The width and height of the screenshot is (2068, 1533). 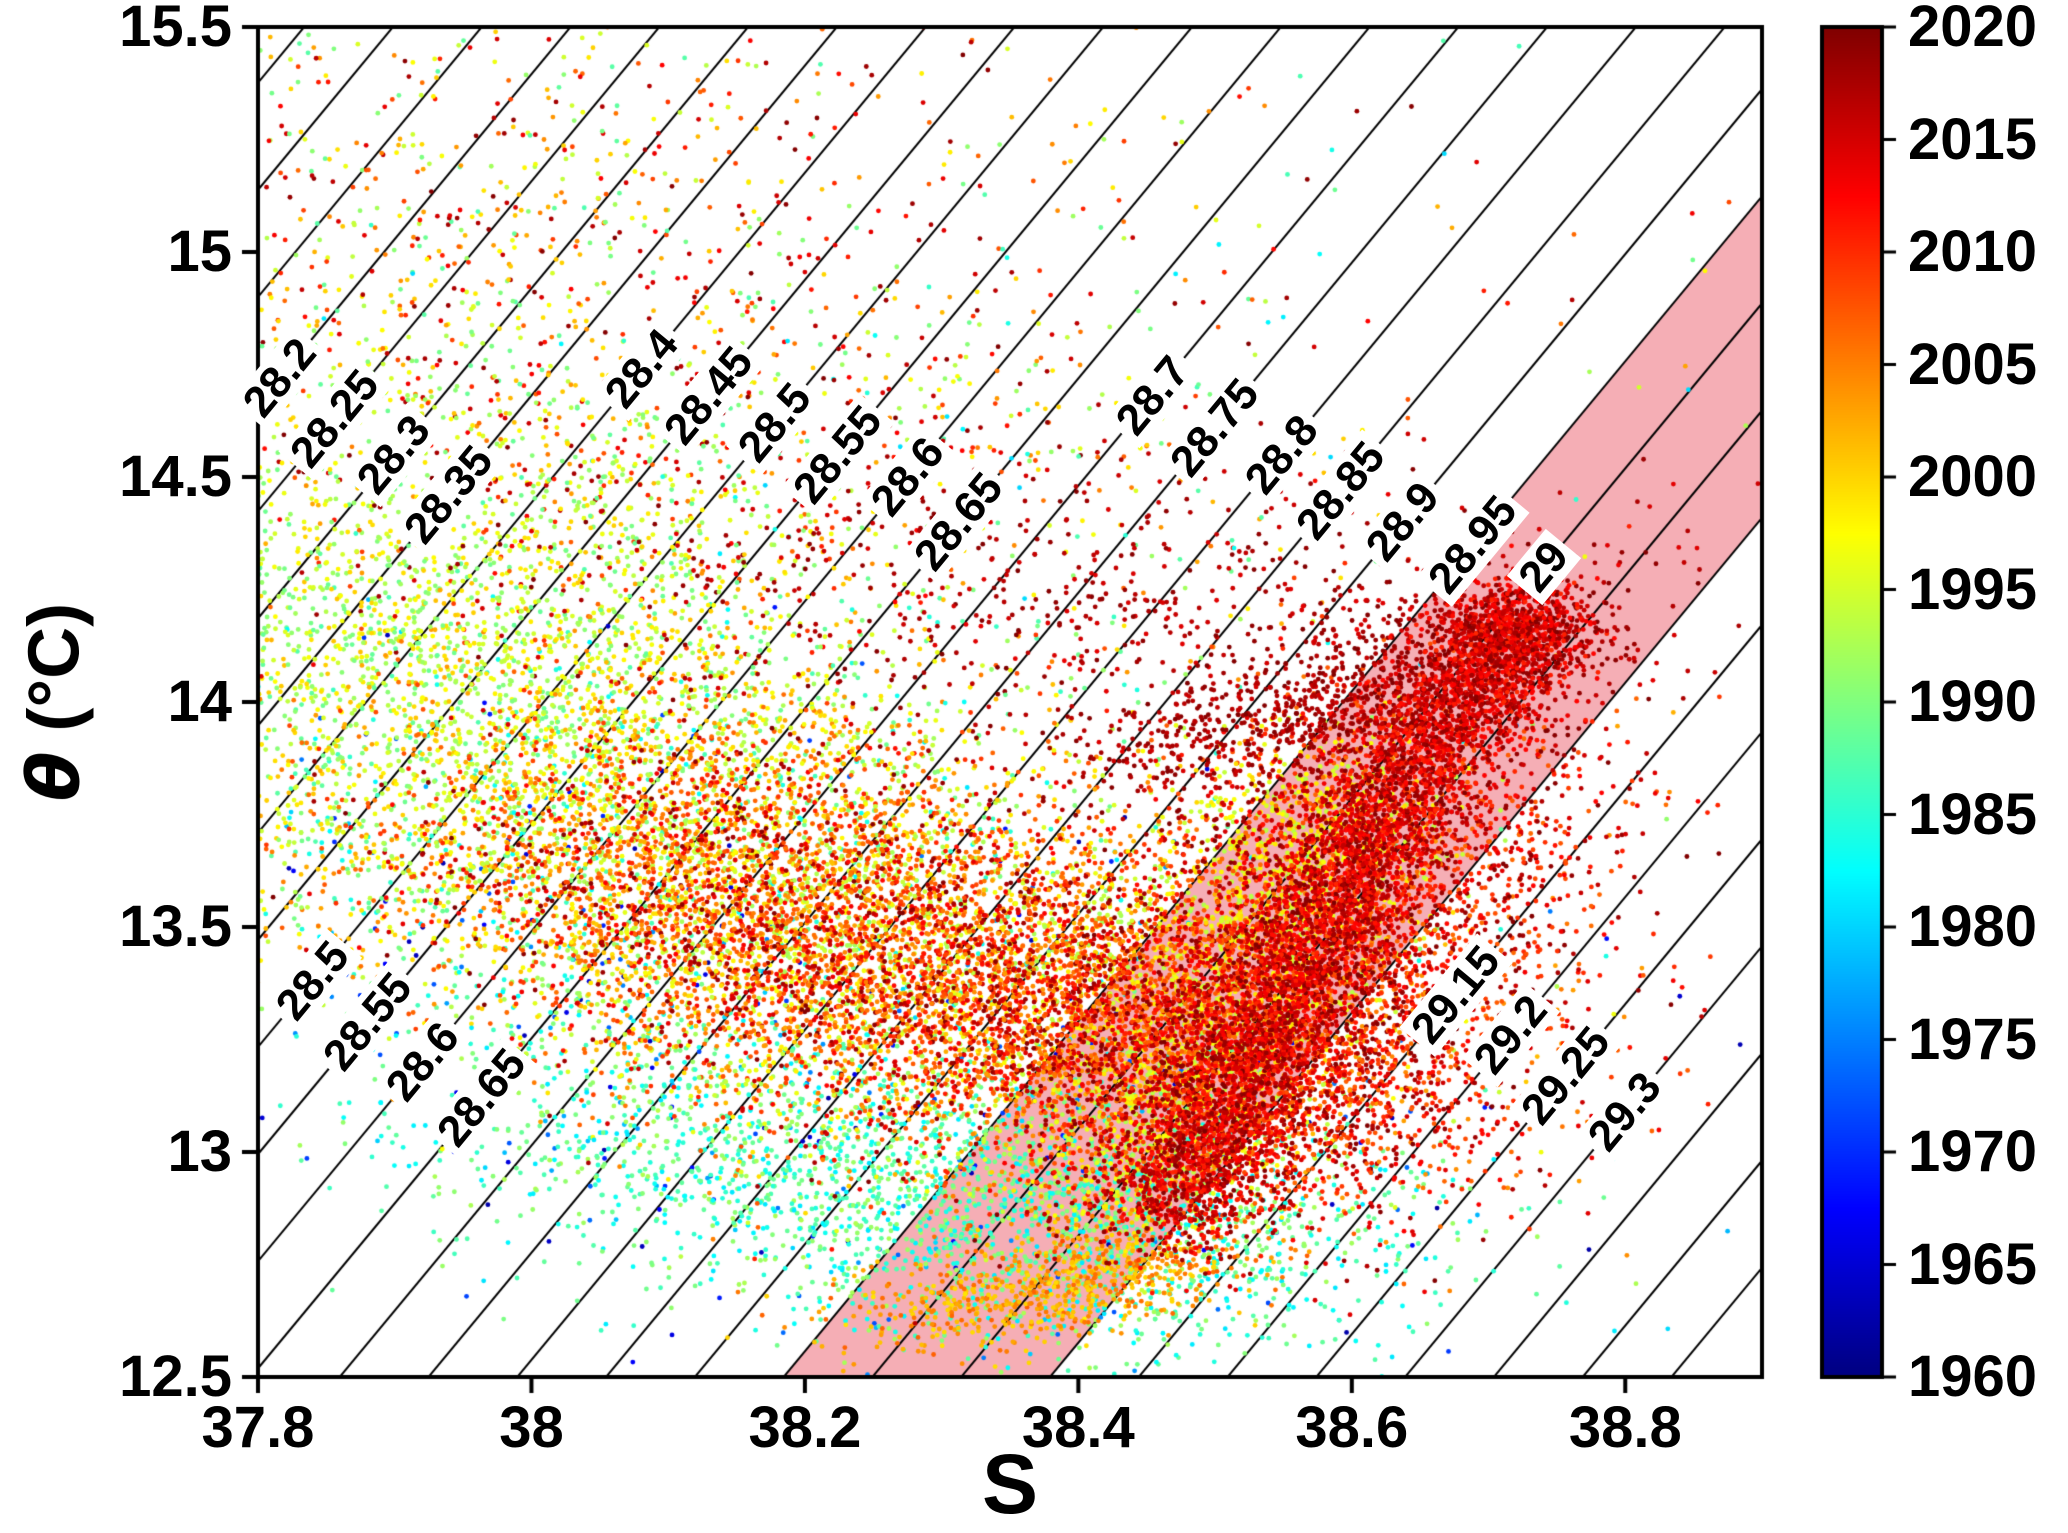 What do you see at coordinates (1973, 476) in the screenshot?
I see `colorbar-tick-label: 2000` at bounding box center [1973, 476].